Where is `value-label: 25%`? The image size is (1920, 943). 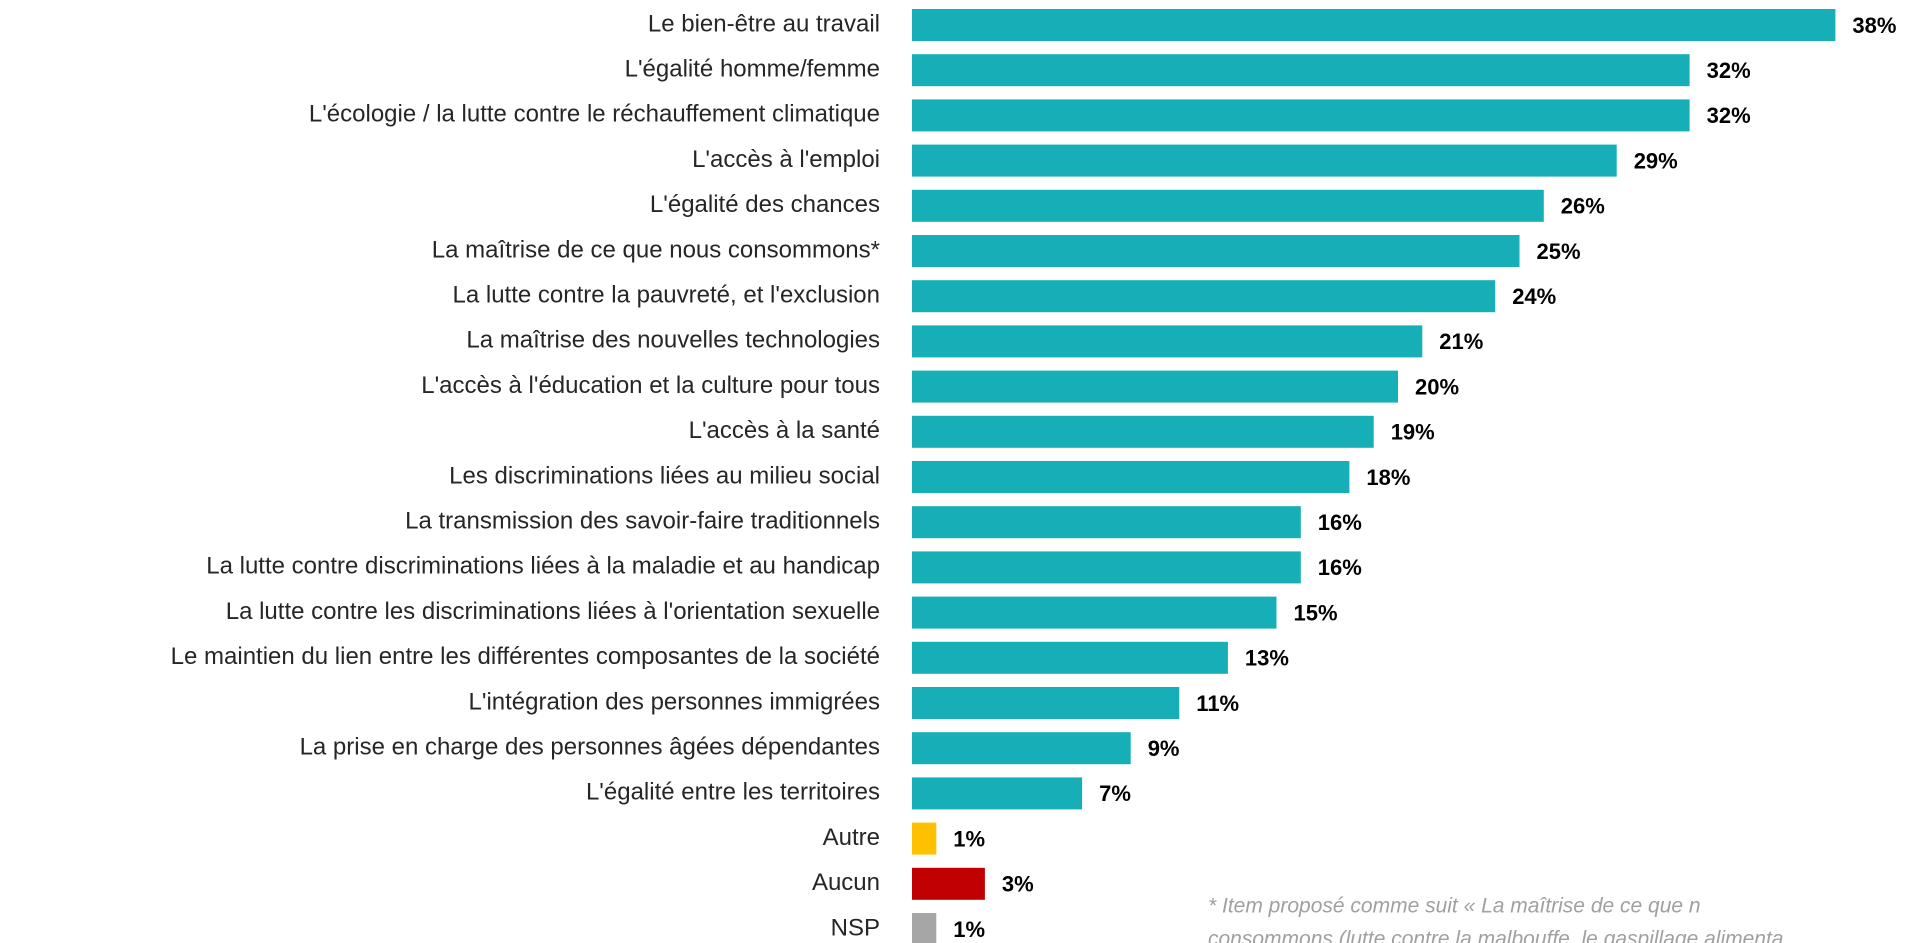
value-label: 25% is located at coordinates (1559, 251).